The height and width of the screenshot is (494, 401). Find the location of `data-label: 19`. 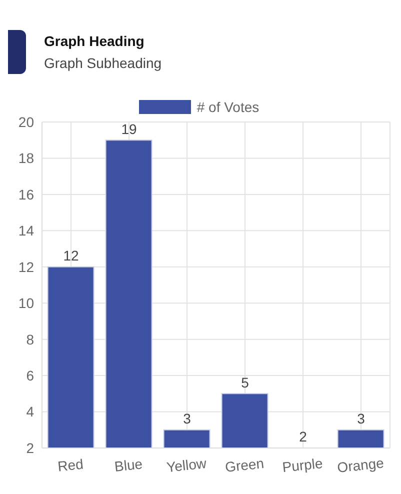

data-label: 19 is located at coordinates (129, 128).